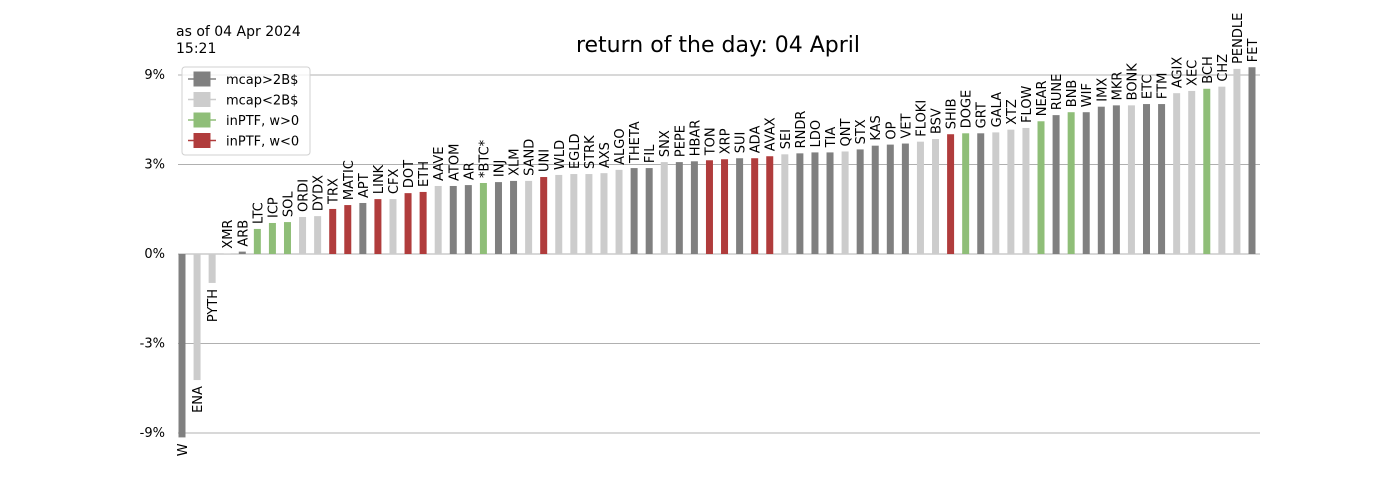  I want to click on bar-label: FIL, so click(650, 153).